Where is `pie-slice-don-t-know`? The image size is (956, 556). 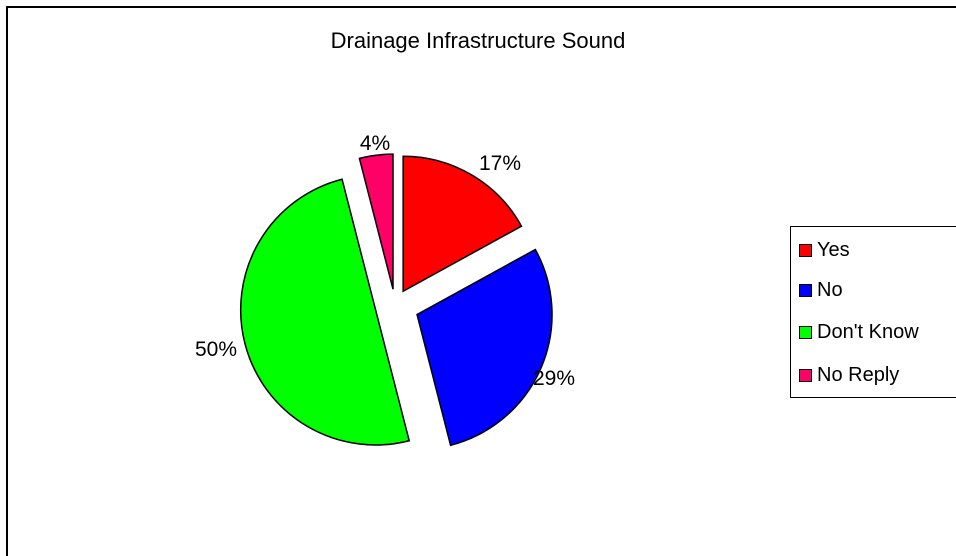
pie-slice-don-t-know is located at coordinates (325, 312).